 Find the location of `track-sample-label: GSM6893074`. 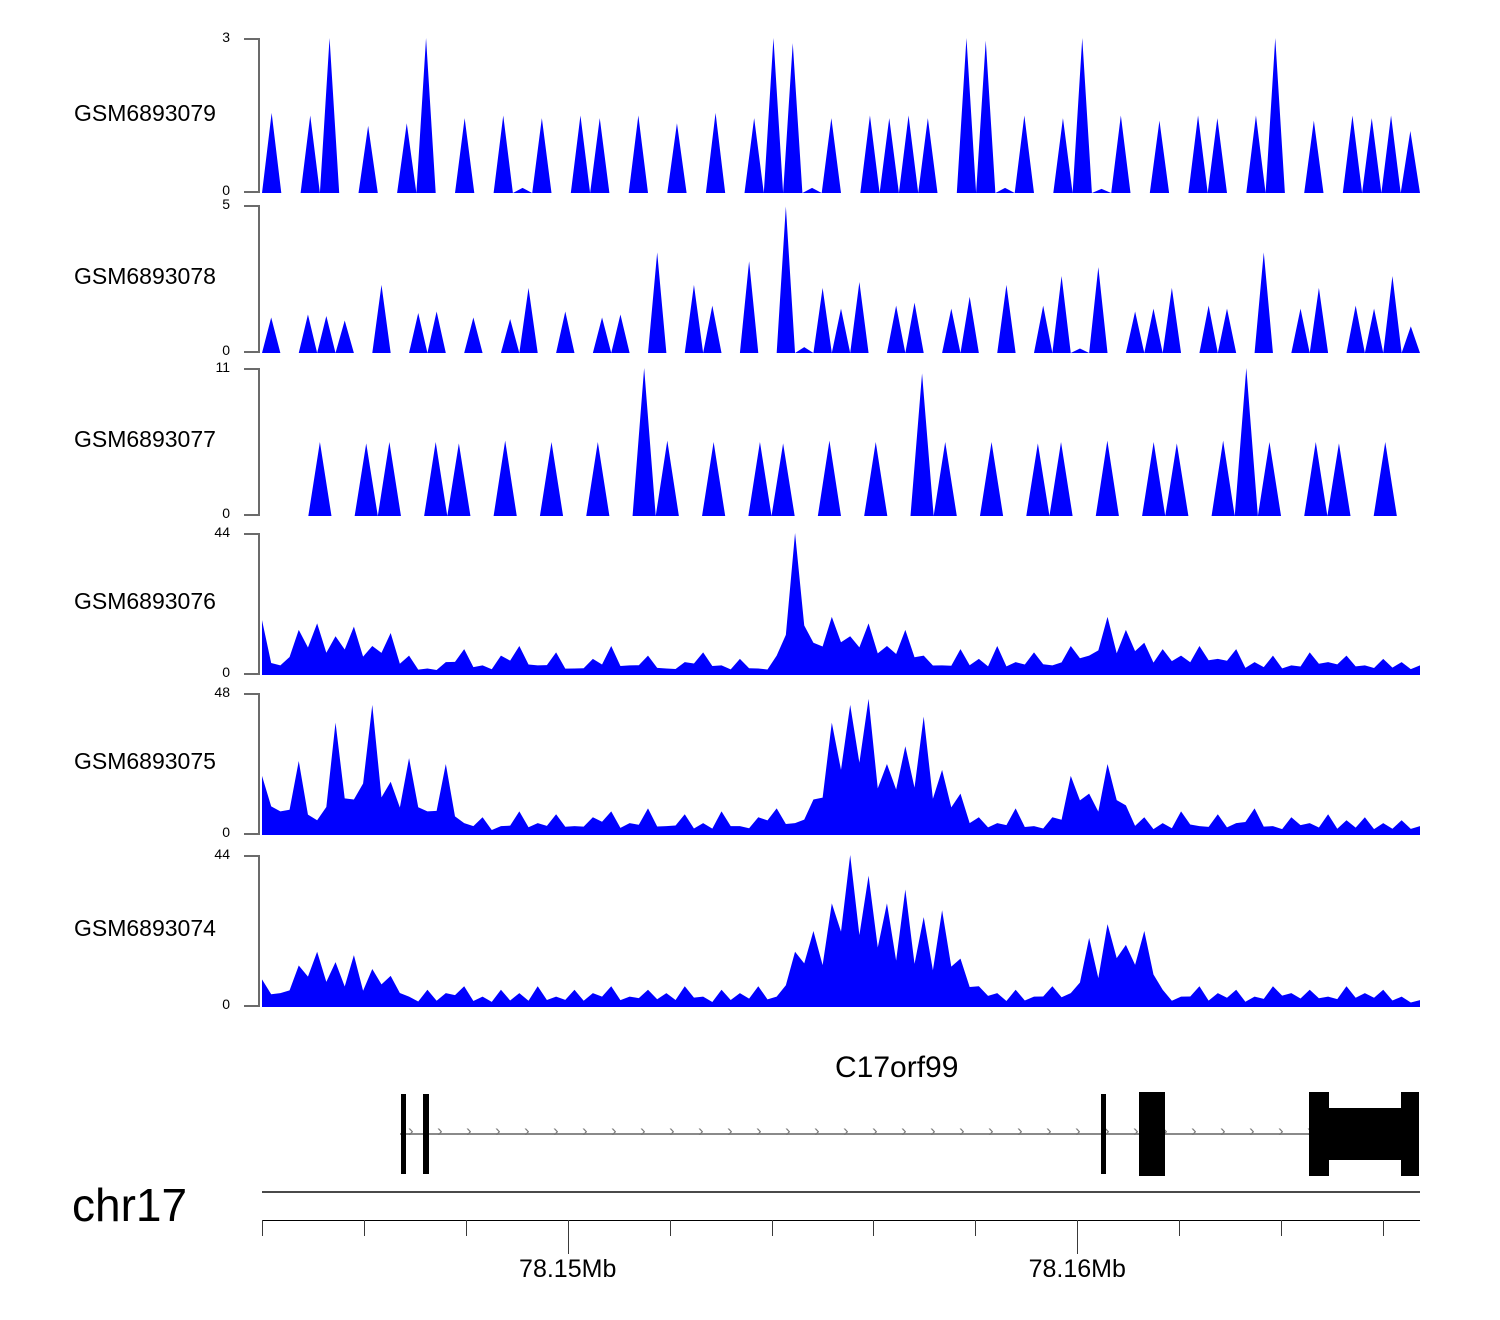

track-sample-label: GSM6893074 is located at coordinates (145, 928).